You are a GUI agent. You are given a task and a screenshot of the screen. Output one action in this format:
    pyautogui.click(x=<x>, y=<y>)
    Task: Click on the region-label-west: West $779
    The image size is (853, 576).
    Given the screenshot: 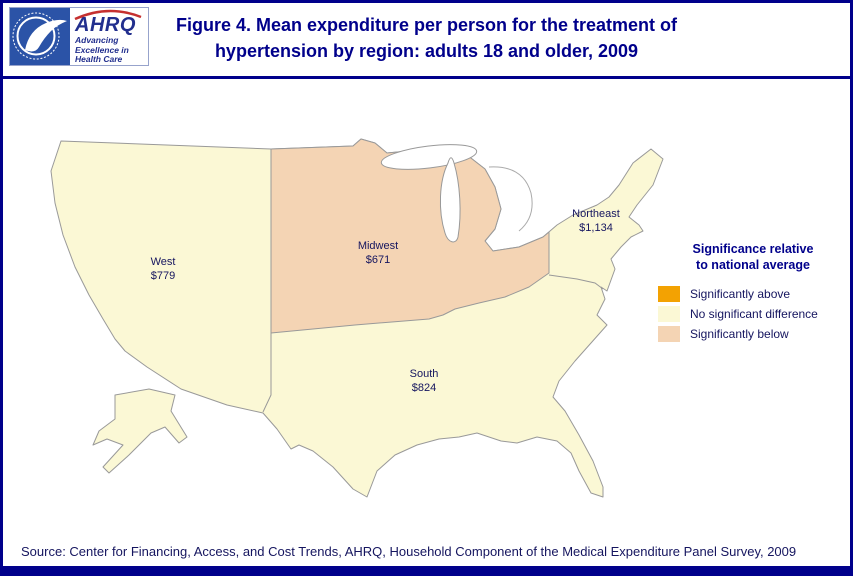 What is the action you would take?
    pyautogui.click(x=163, y=269)
    